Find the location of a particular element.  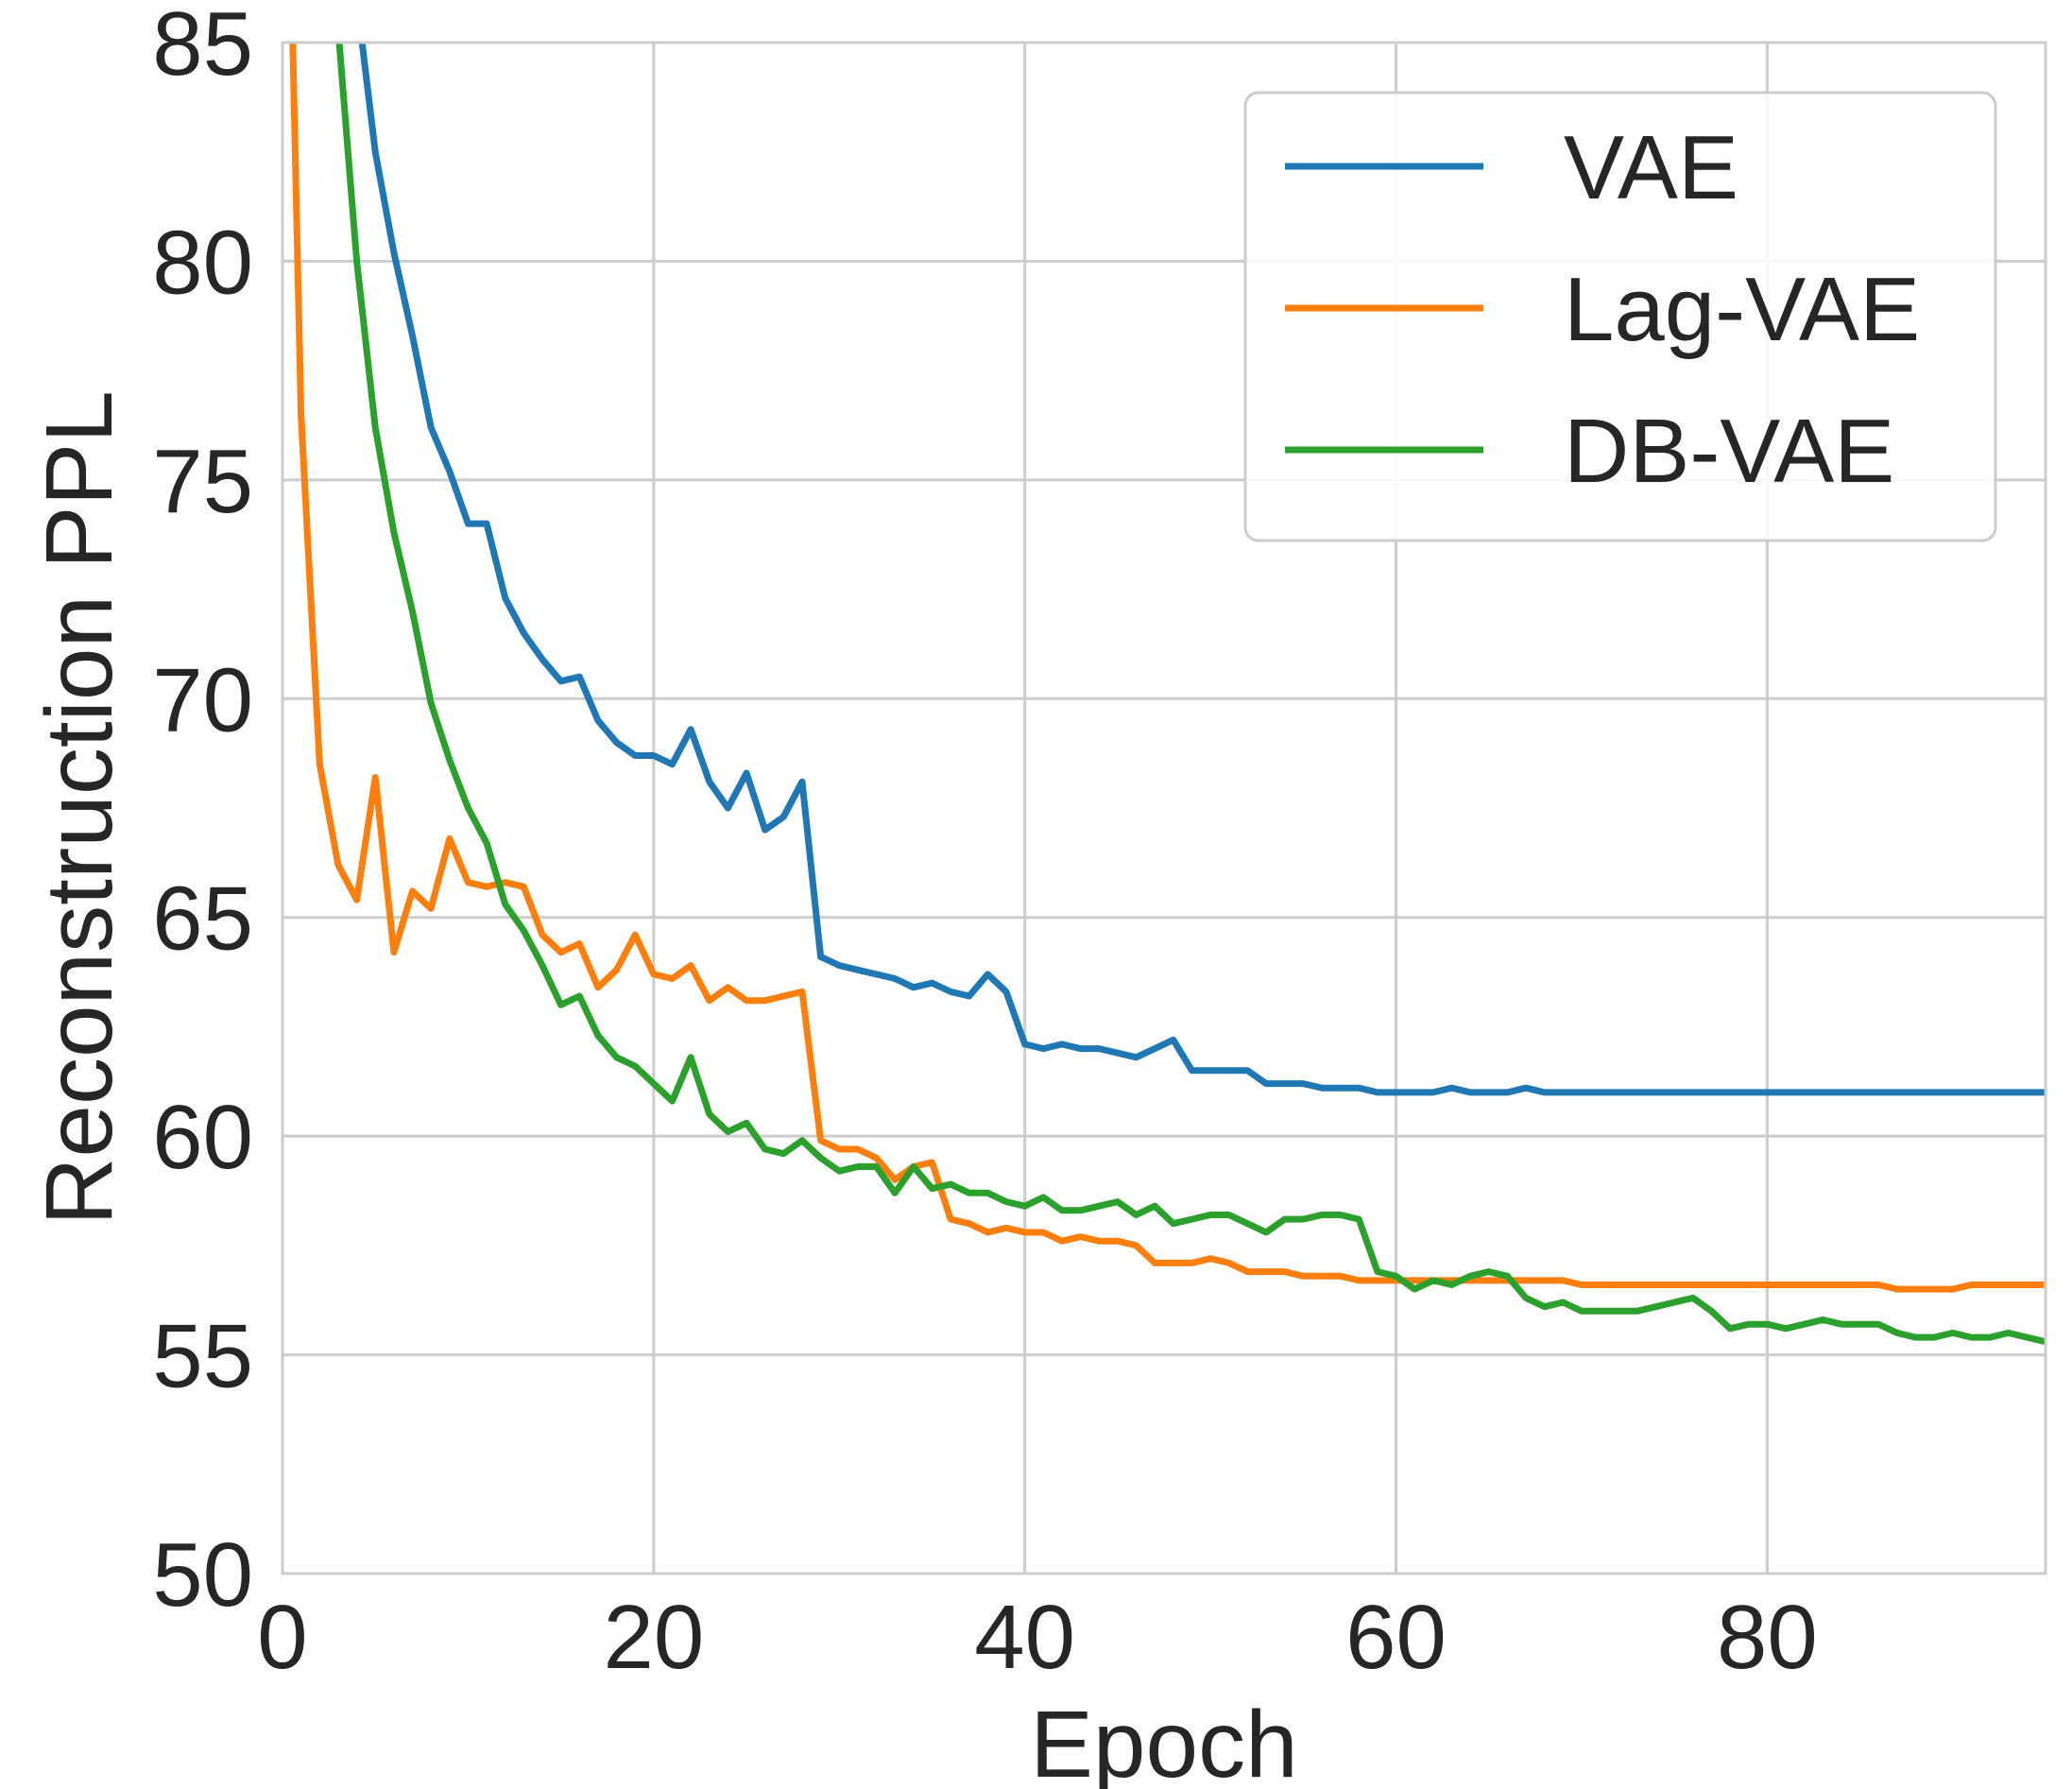

legend-box is located at coordinates (1620, 316).